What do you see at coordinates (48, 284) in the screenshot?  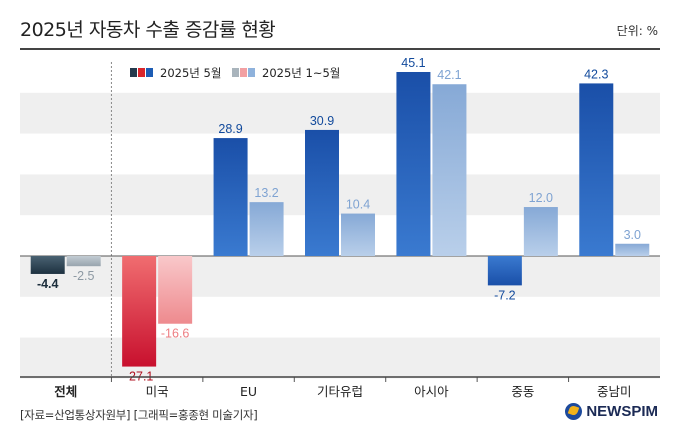 I see `value-label: -4.4` at bounding box center [48, 284].